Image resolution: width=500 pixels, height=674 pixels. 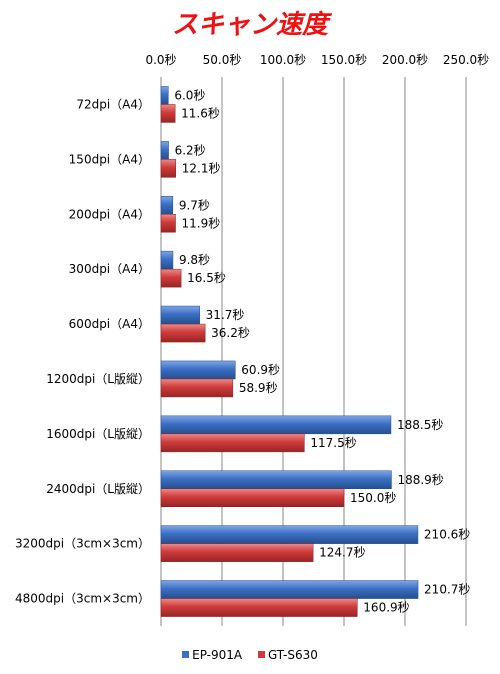 I want to click on legend: EP-901A GT-S630, so click(x=250, y=655).